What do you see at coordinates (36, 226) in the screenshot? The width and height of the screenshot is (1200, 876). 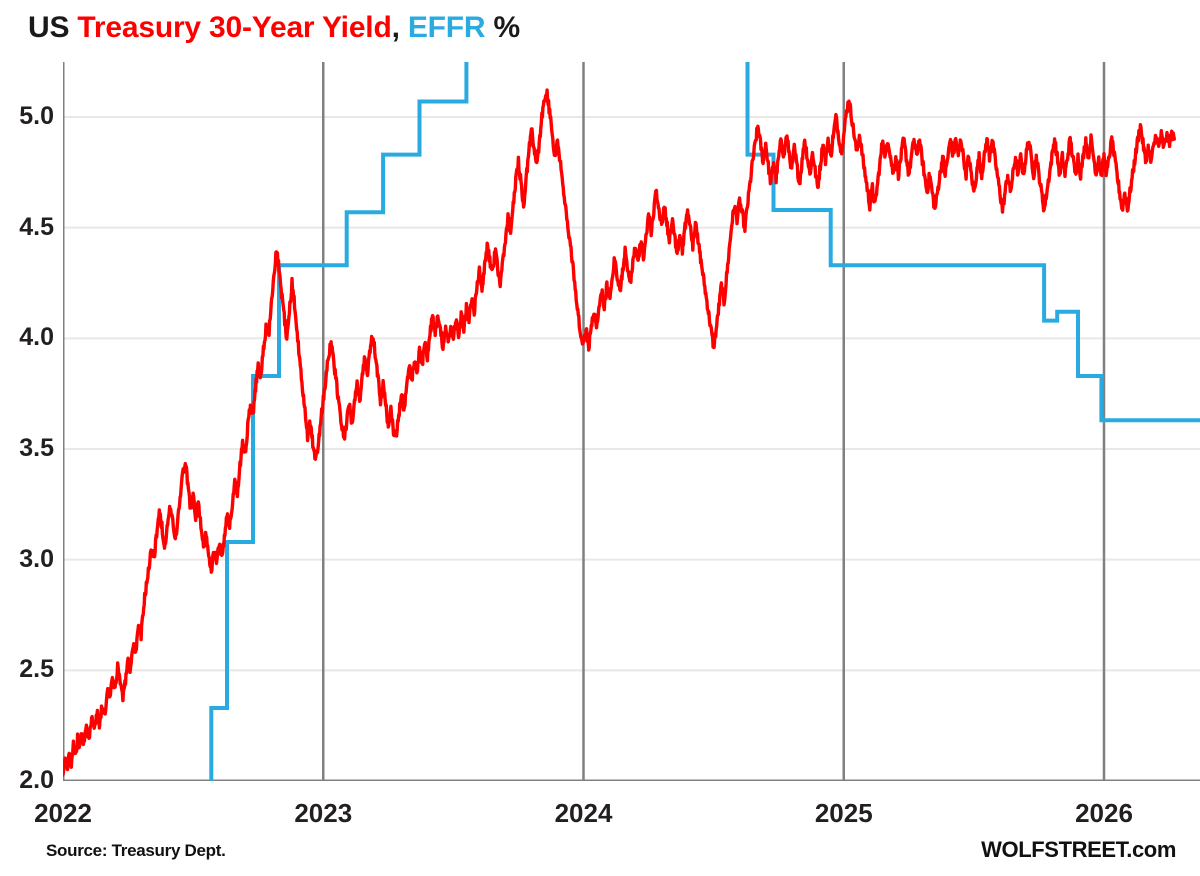 I see `y-axis-label-4.5: 4.5` at bounding box center [36, 226].